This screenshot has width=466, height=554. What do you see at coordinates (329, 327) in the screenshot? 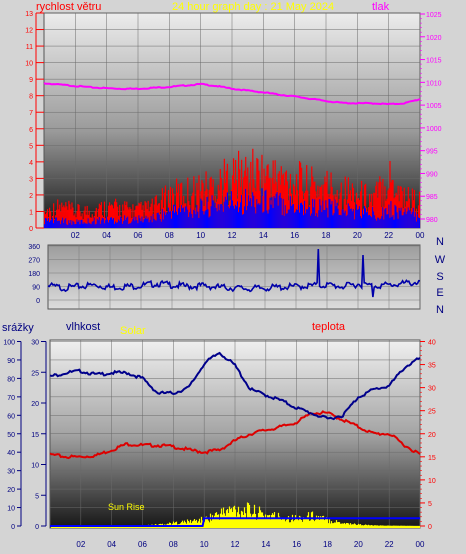
I see `temperature-label: teplota` at bounding box center [329, 327].